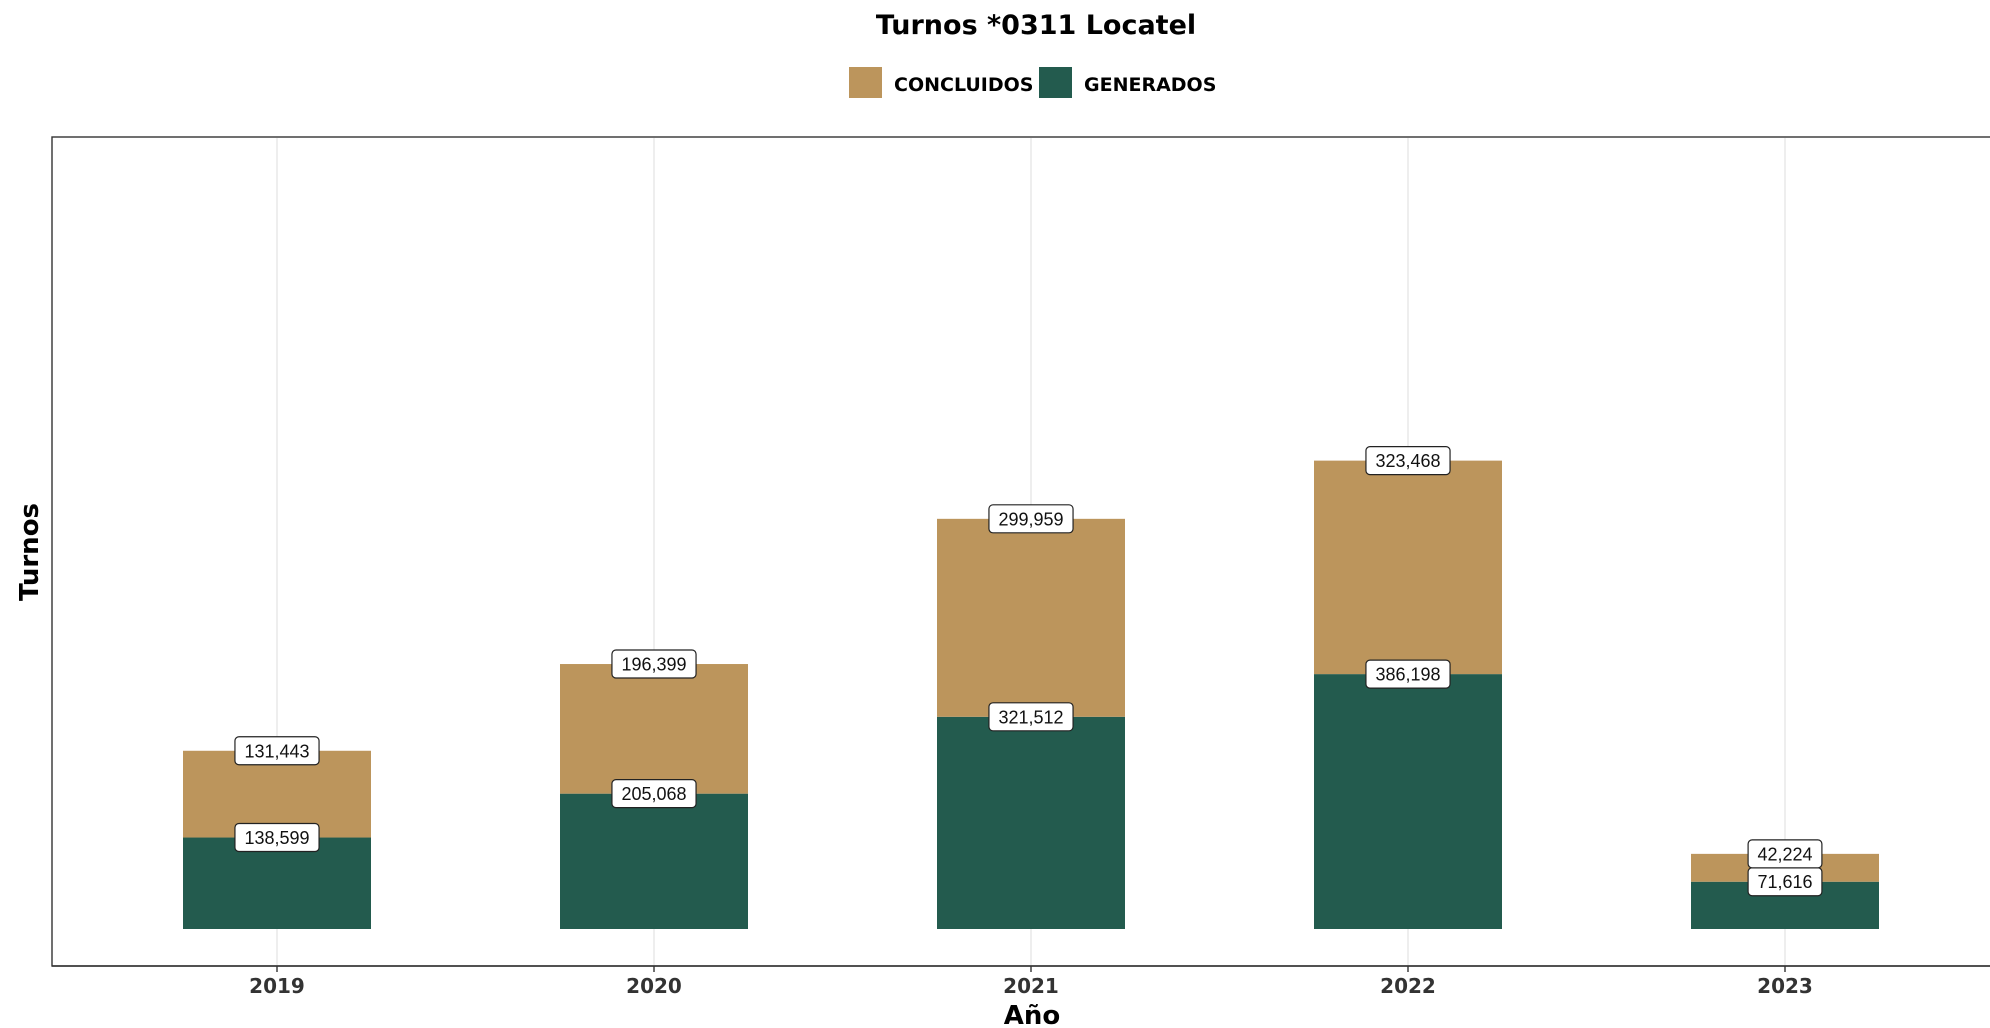 The height and width of the screenshot is (1028, 1990). I want to click on data-label-generados-2022-box, so click(1408, 674).